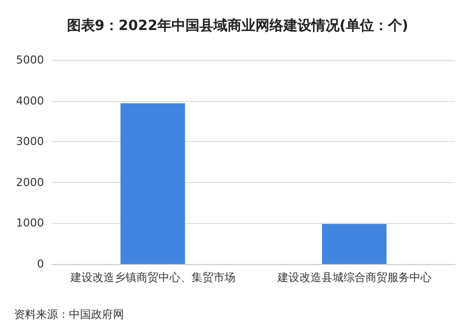  What do you see at coordinates (69, 314) in the screenshot?
I see `text: 资料来源：中国政府网` at bounding box center [69, 314].